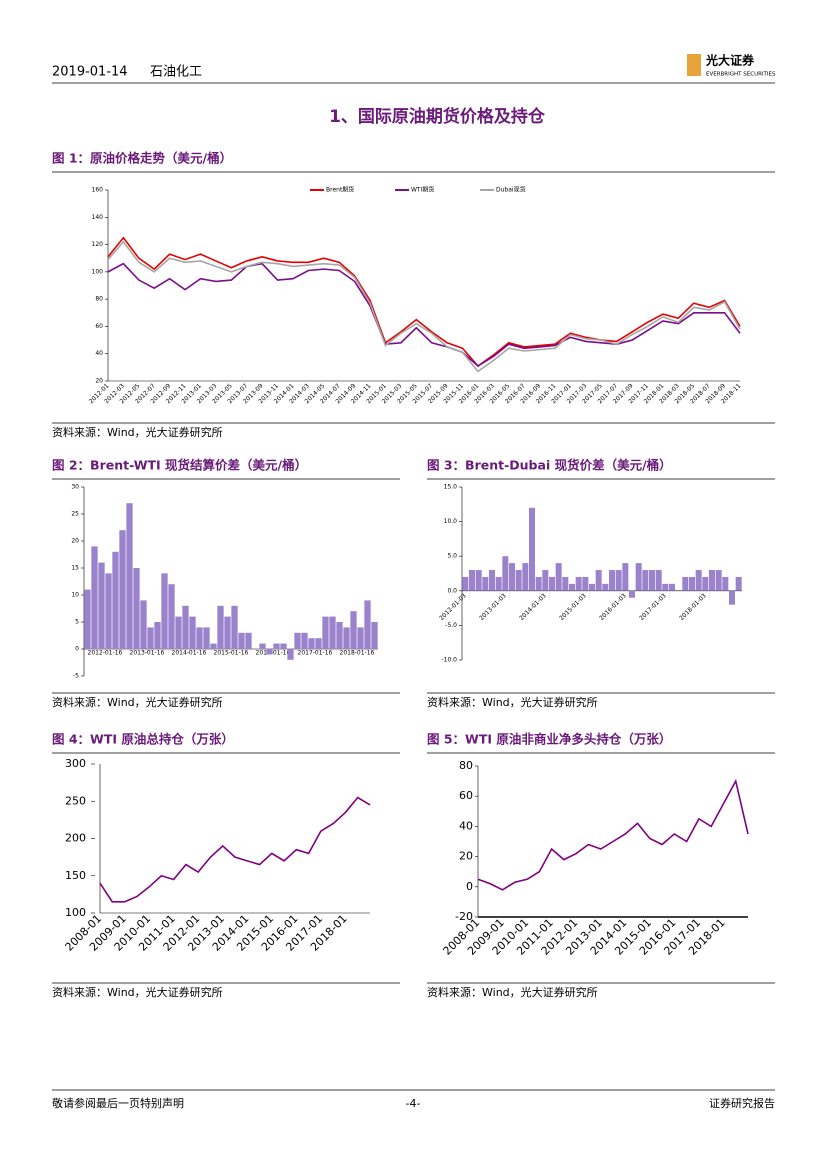 This screenshot has width=827, height=1169. What do you see at coordinates (653, 607) in the screenshot?
I see `x-tick-label: 2017-01-03` at bounding box center [653, 607].